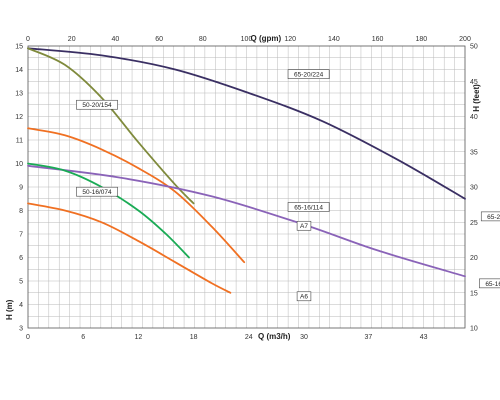  I want to click on curve-label-text: 65-16/114, so click(308, 207).